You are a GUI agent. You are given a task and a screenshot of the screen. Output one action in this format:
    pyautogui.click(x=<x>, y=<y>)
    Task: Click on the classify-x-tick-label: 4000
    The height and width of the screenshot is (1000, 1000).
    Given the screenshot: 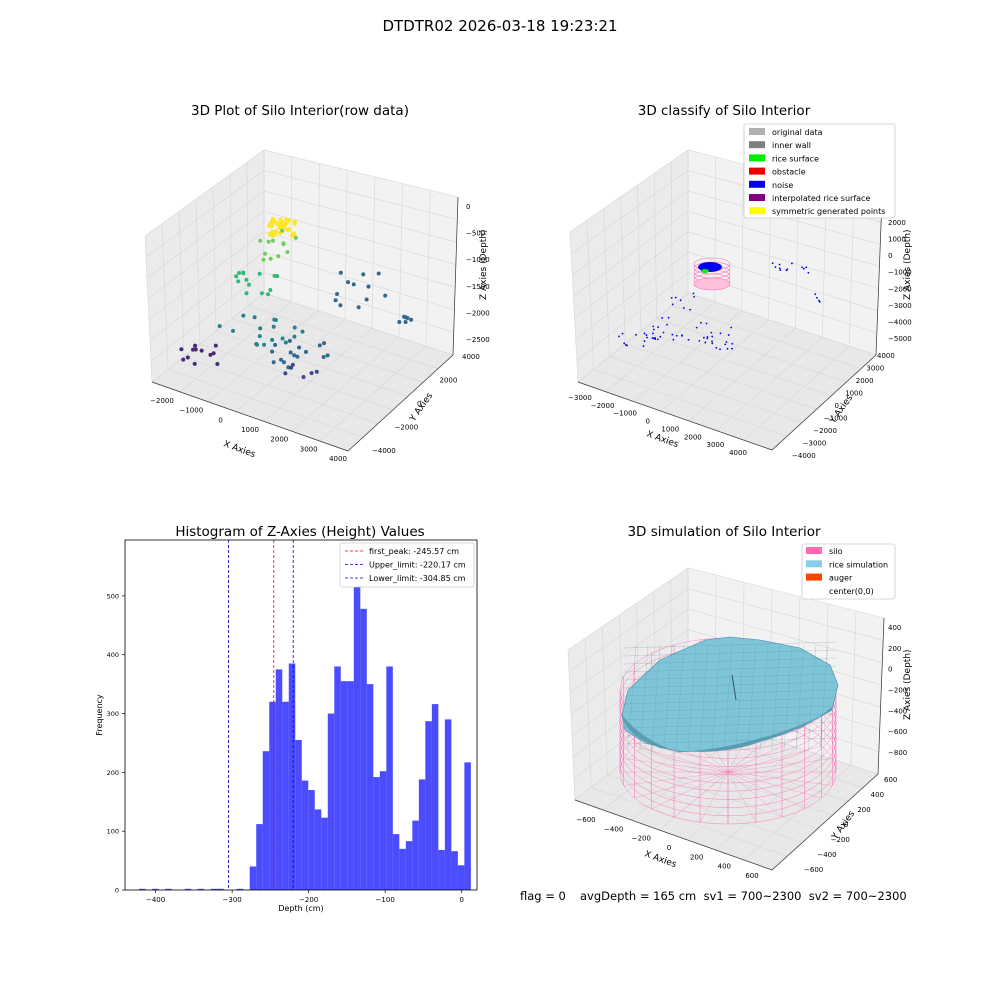 What is the action you would take?
    pyautogui.click(x=738, y=453)
    